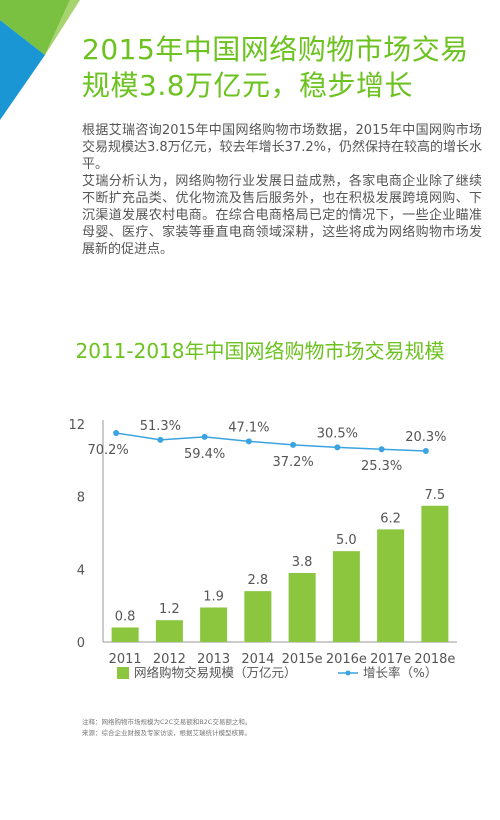 The image size is (500, 820). Describe the element at coordinates (76, 425) in the screenshot. I see `y-tick-label: 12` at that location.